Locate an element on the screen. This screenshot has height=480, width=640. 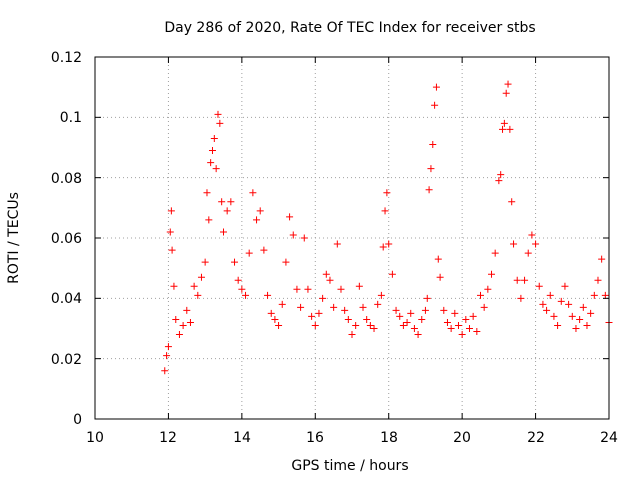
y-tick-label: 0.06 is located at coordinates (66, 239).